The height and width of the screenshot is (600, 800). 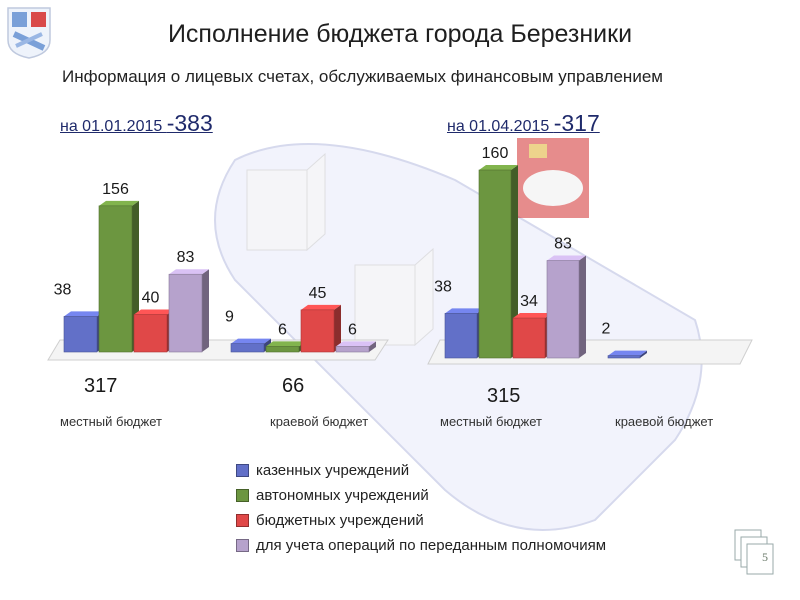 I want to click on period-date-label: на 01.01.2015, so click(x=113, y=126).